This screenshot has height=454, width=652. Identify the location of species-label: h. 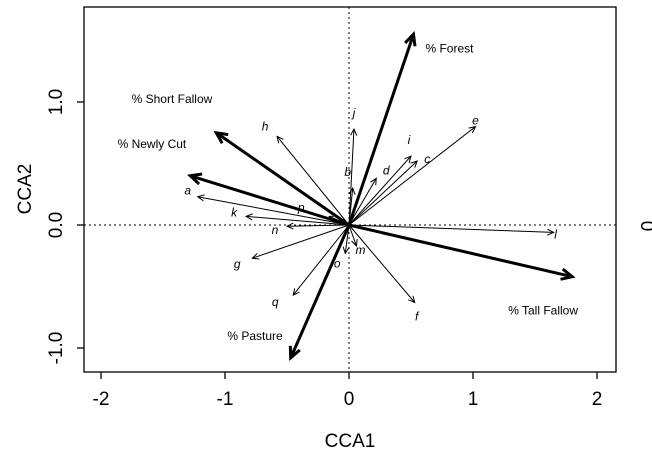
(265, 126).